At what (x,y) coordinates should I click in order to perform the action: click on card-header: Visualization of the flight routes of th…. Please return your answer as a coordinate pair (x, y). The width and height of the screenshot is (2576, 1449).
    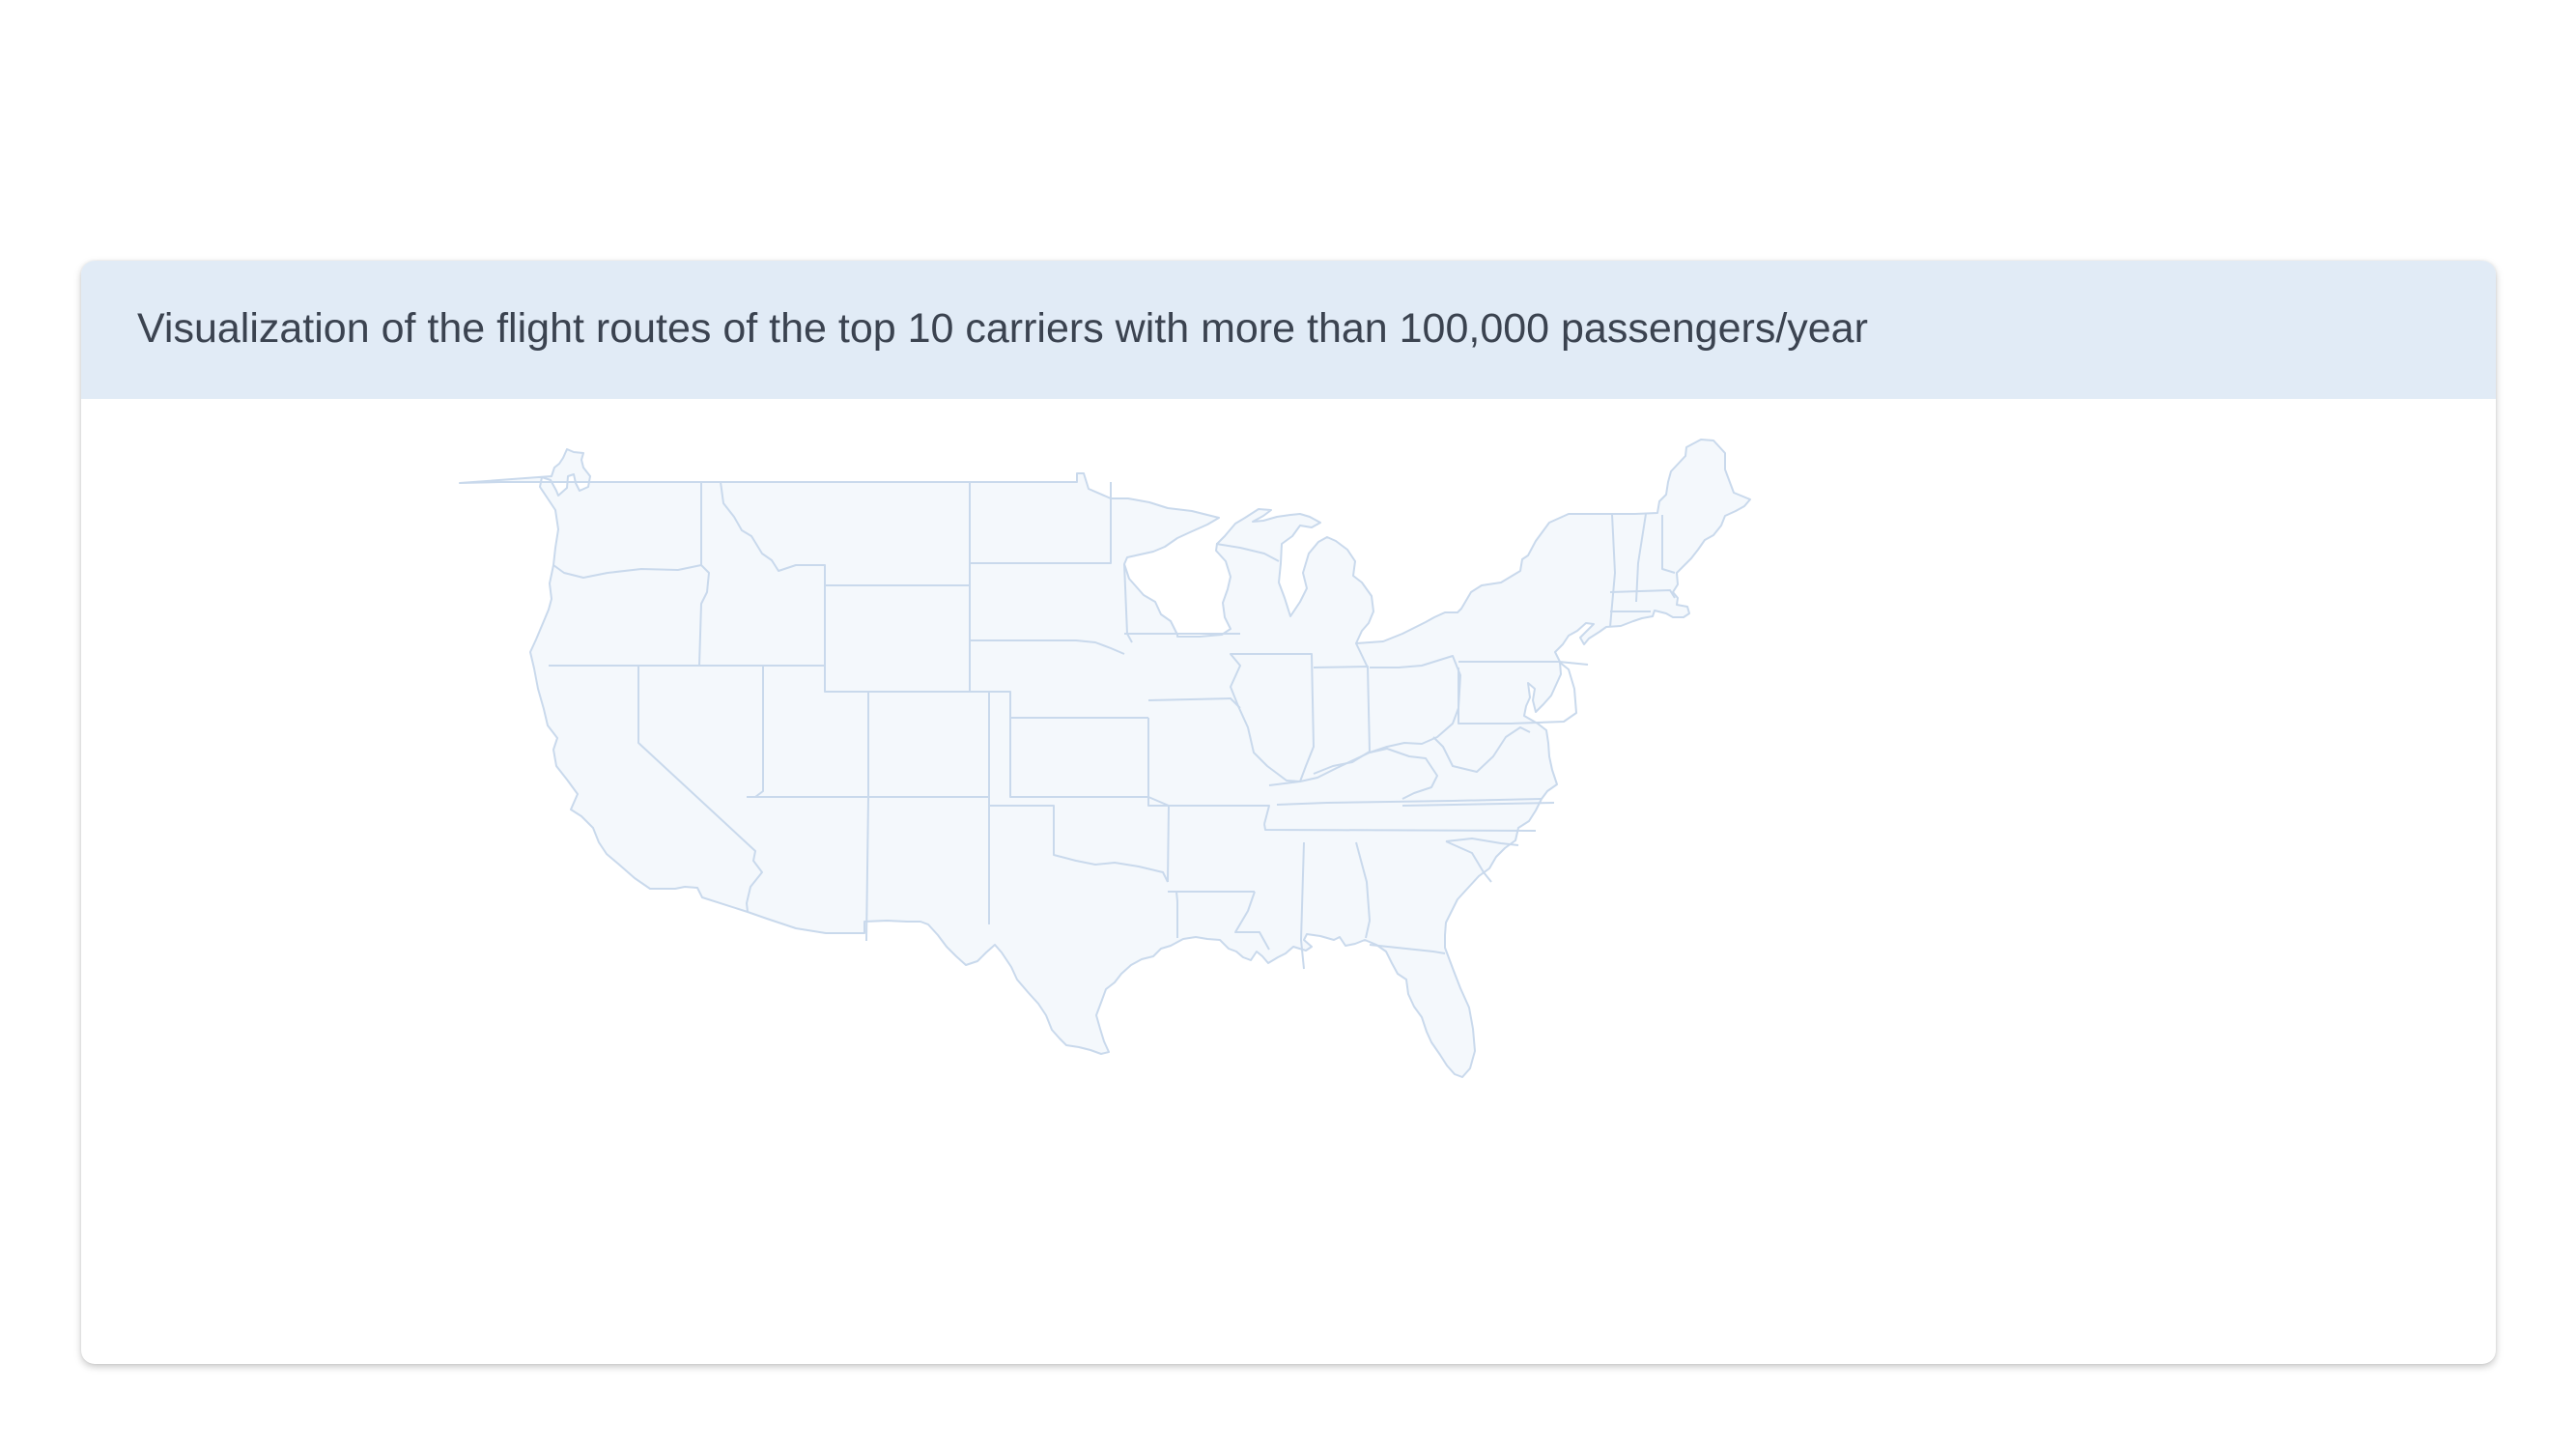
    Looking at the image, I should click on (1288, 330).